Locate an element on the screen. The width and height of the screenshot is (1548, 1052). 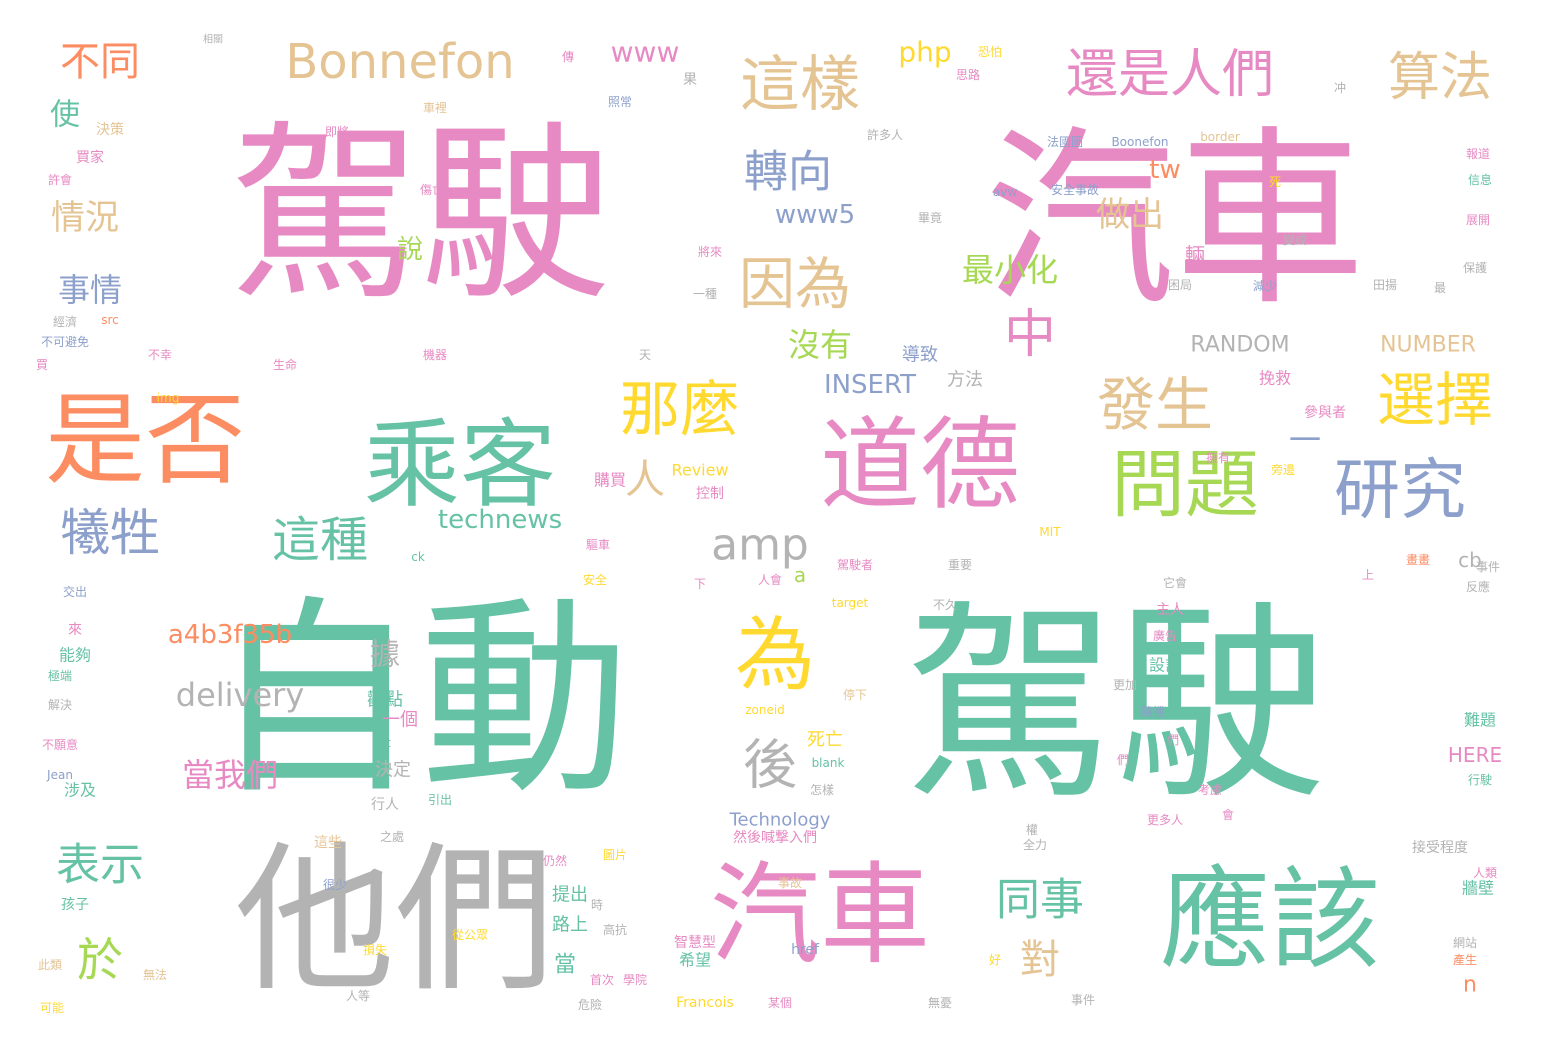
cloud-word: www is located at coordinates (645, 52).